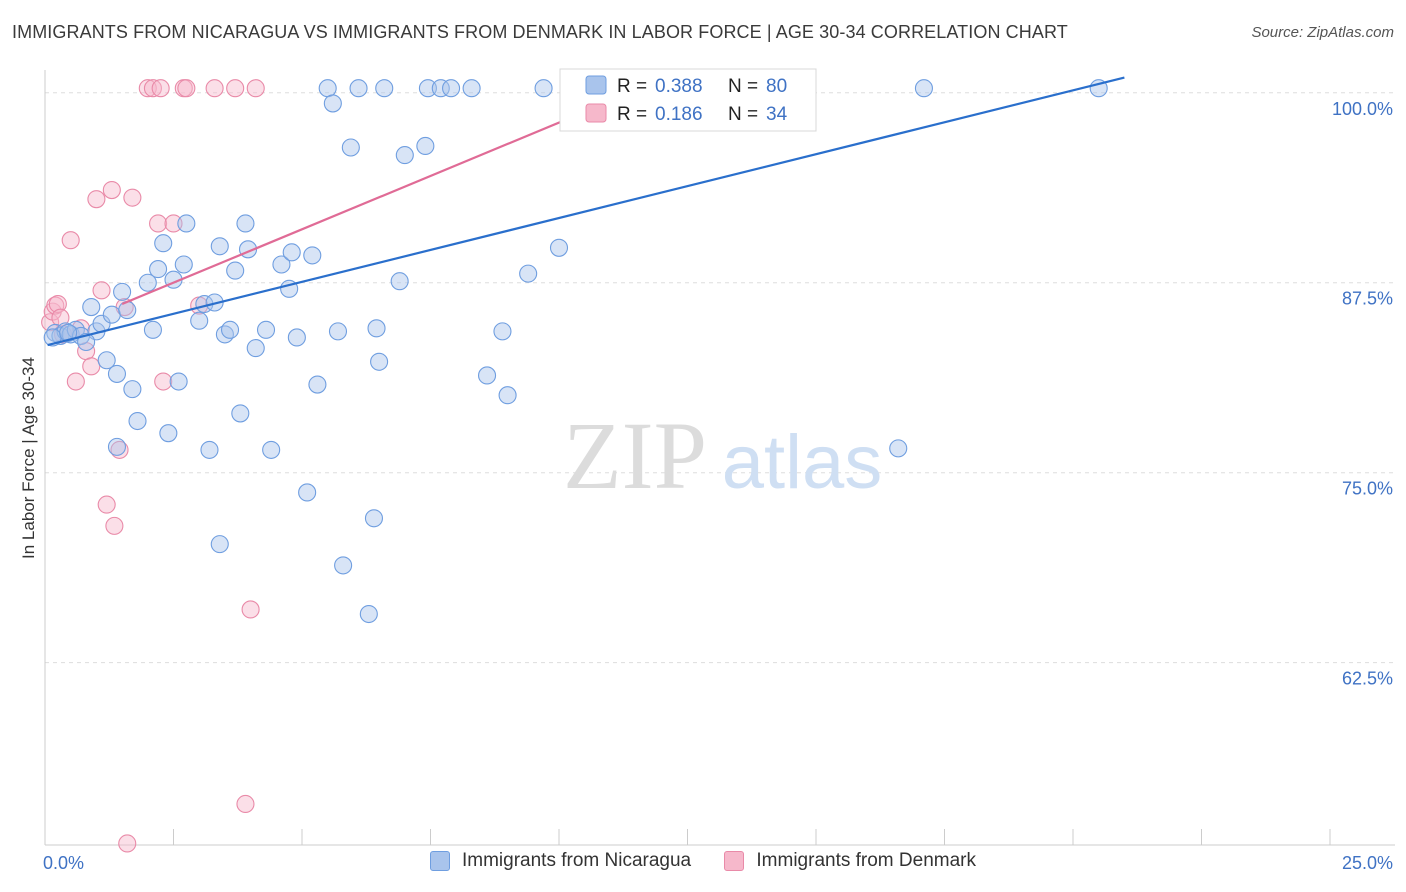 The image size is (1406, 892). What do you see at coordinates (679, 86) in the screenshot?
I see `stats-r-value: 0.388` at bounding box center [679, 86].